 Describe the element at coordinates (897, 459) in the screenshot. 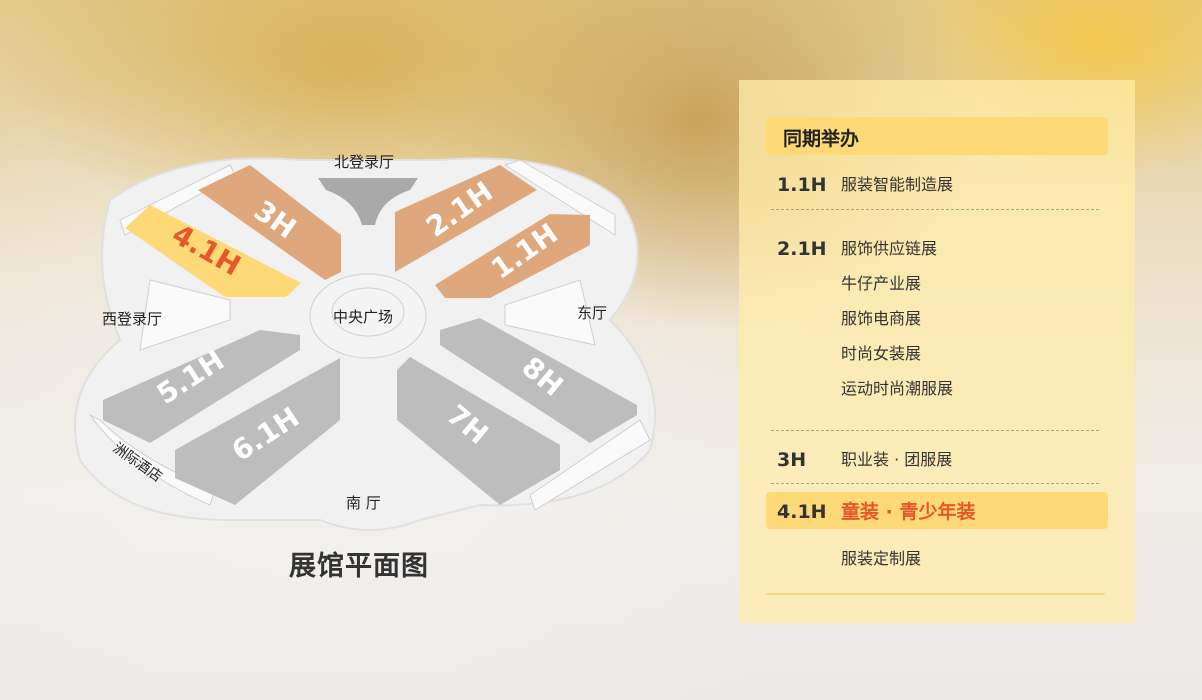

I see `event-item: 职业装 · 团服展` at that location.